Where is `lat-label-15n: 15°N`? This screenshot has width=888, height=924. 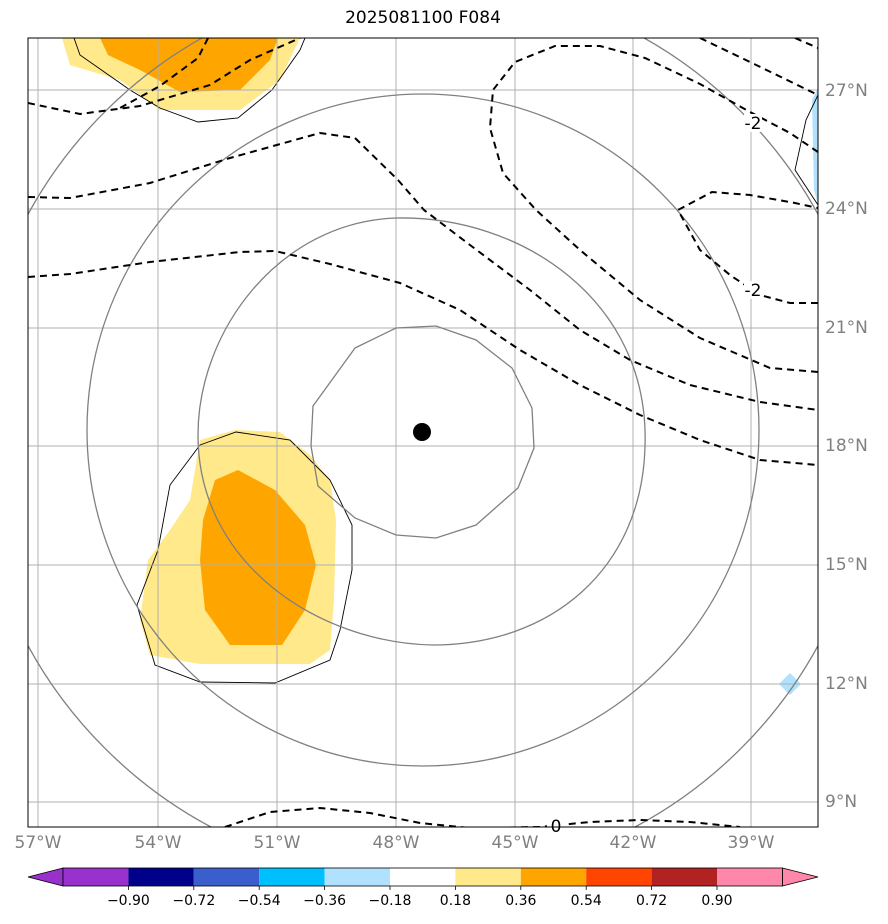 lat-label-15n: 15°N is located at coordinates (846, 565).